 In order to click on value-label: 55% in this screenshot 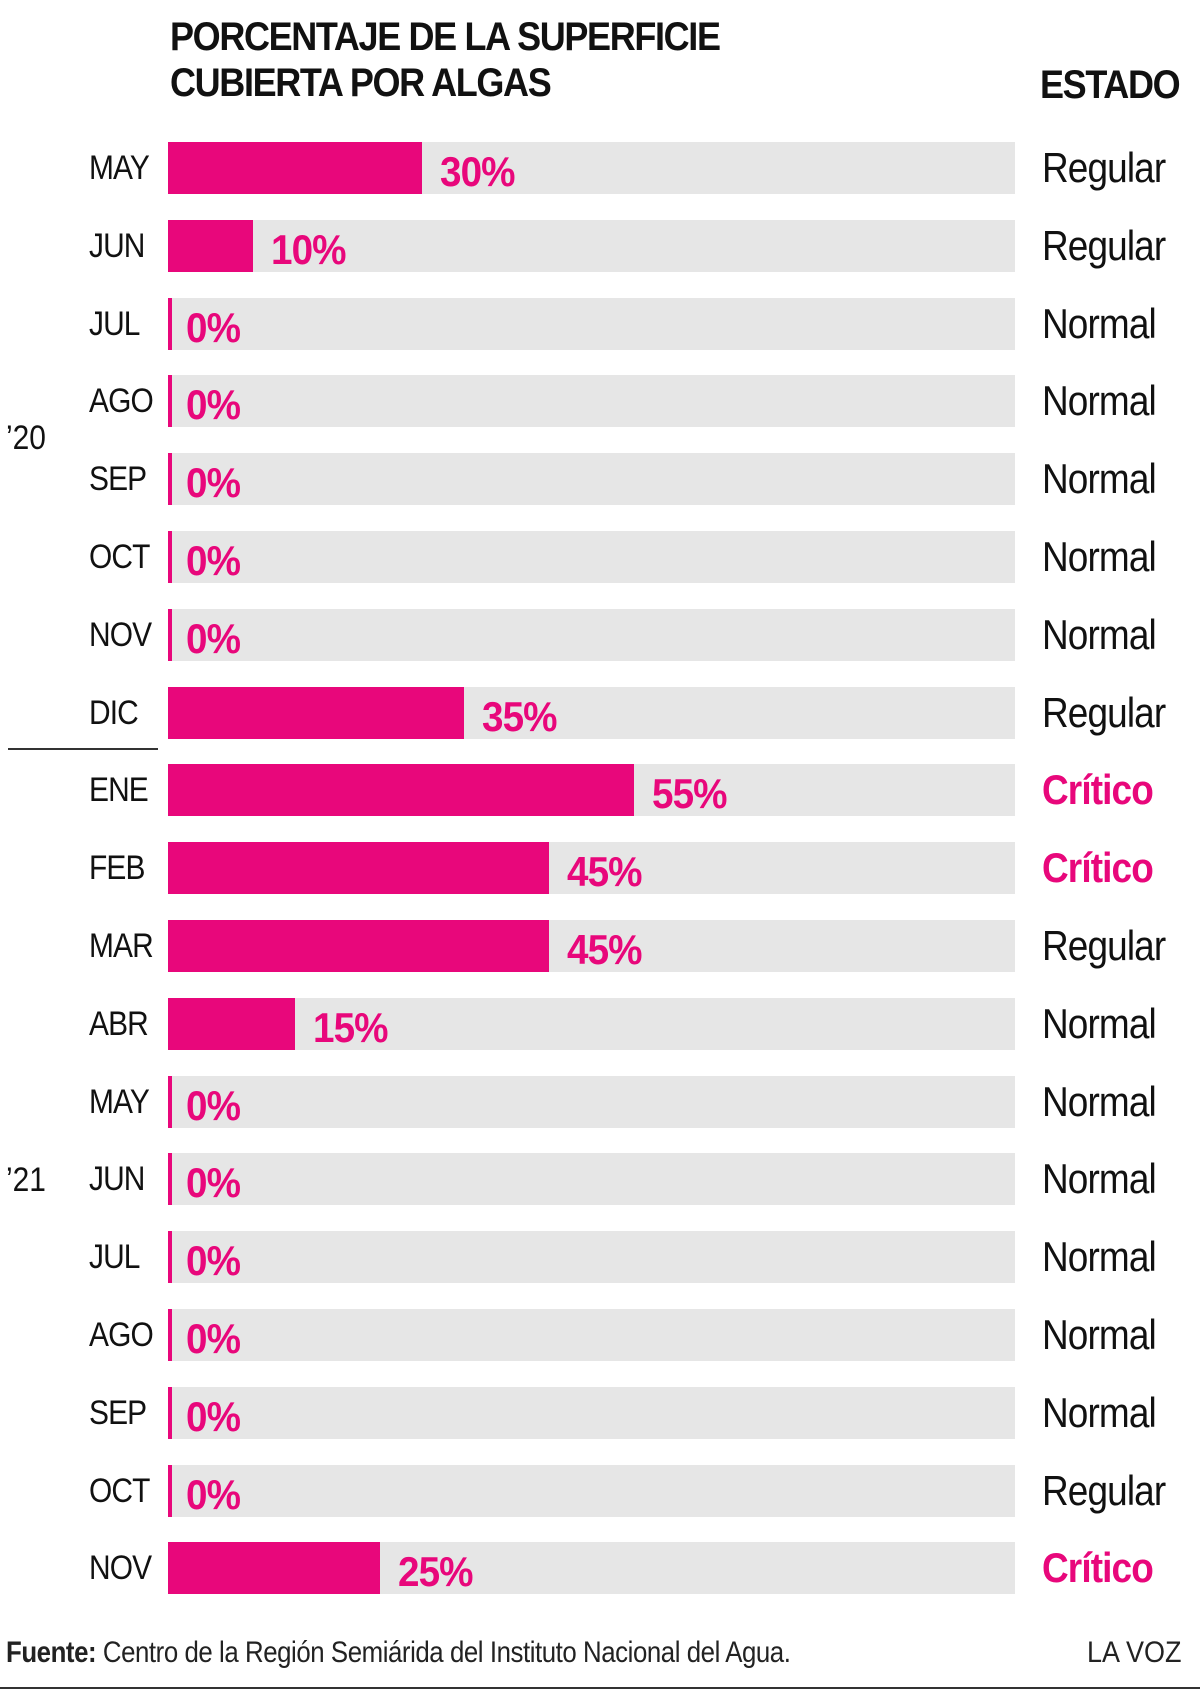, I will do `click(689, 794)`.